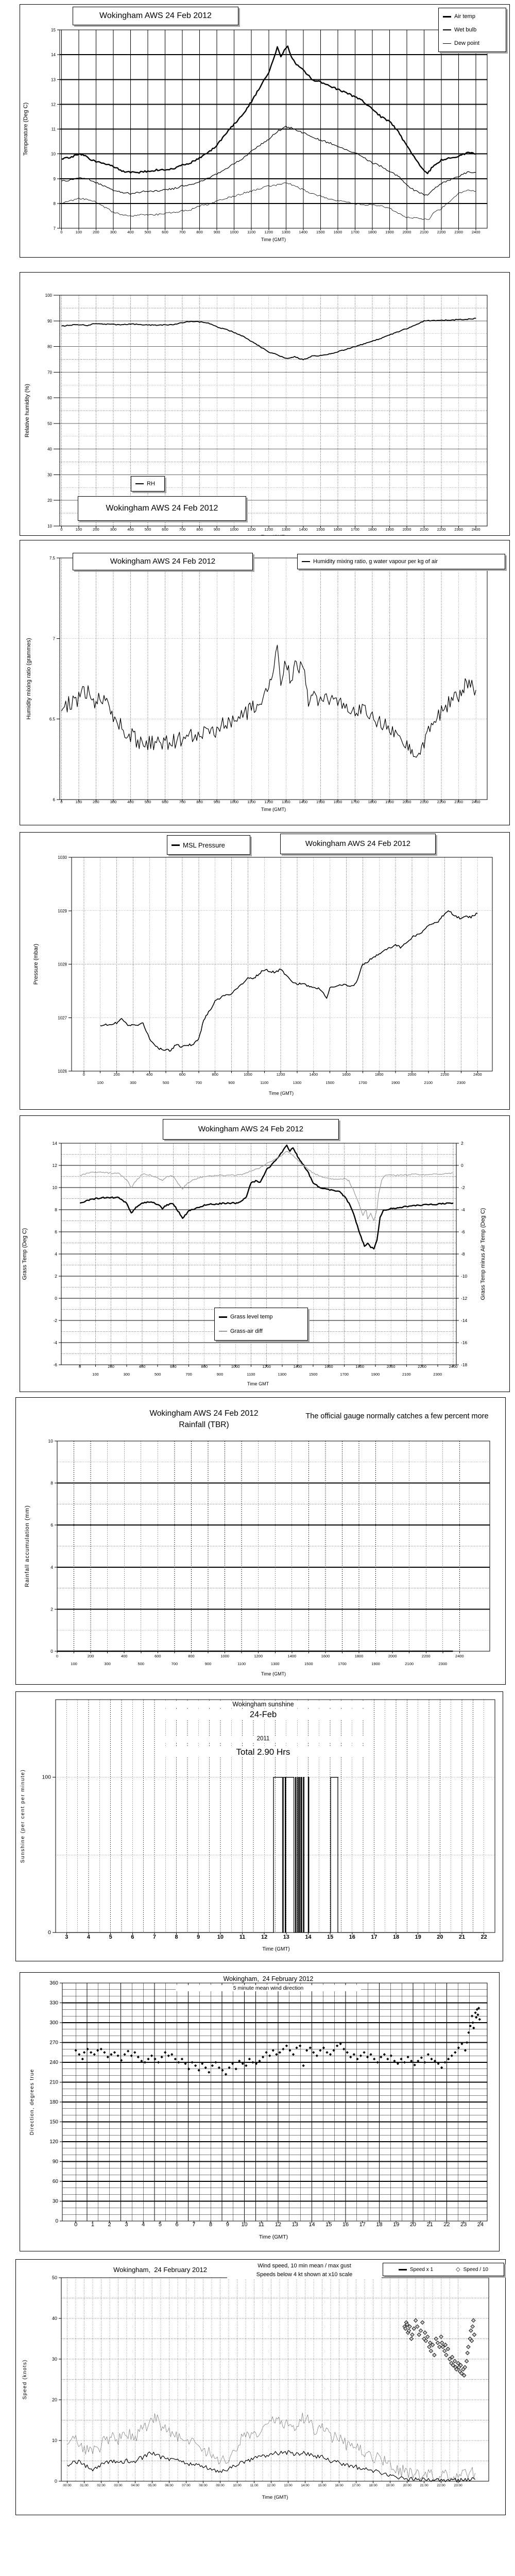  Describe the element at coordinates (251, 1375) in the screenshot. I see `svg-text: 1100` at that location.